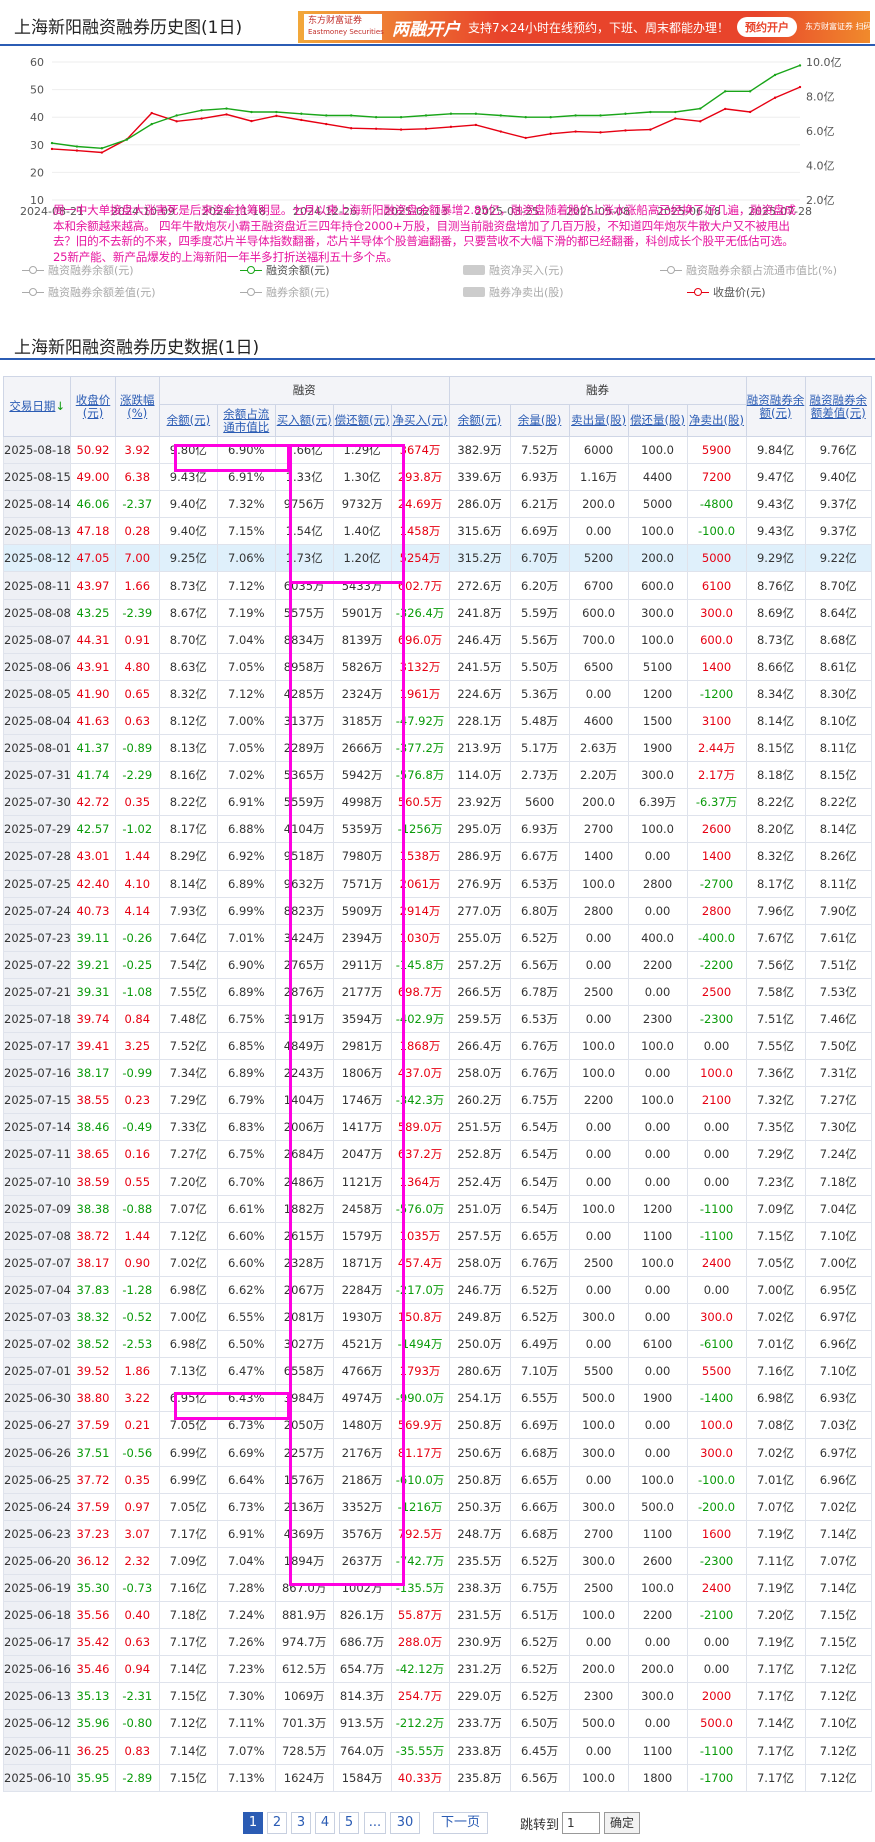  What do you see at coordinates (93, 666) in the screenshot?
I see `cell-close: 43.91` at bounding box center [93, 666].